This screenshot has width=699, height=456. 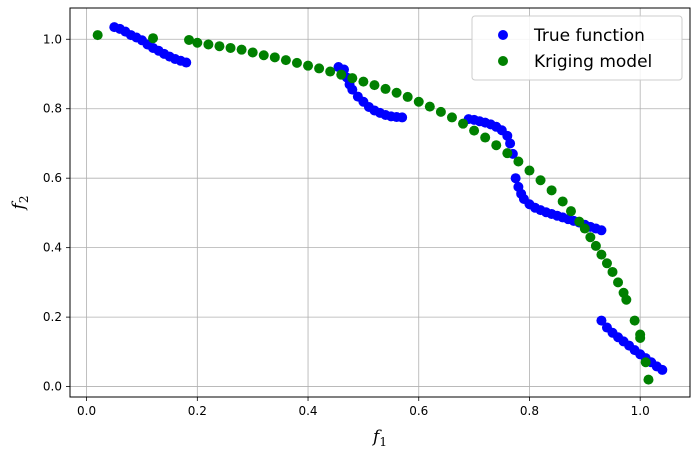 I want to click on x-tick-label: 0.8, so click(x=529, y=411).